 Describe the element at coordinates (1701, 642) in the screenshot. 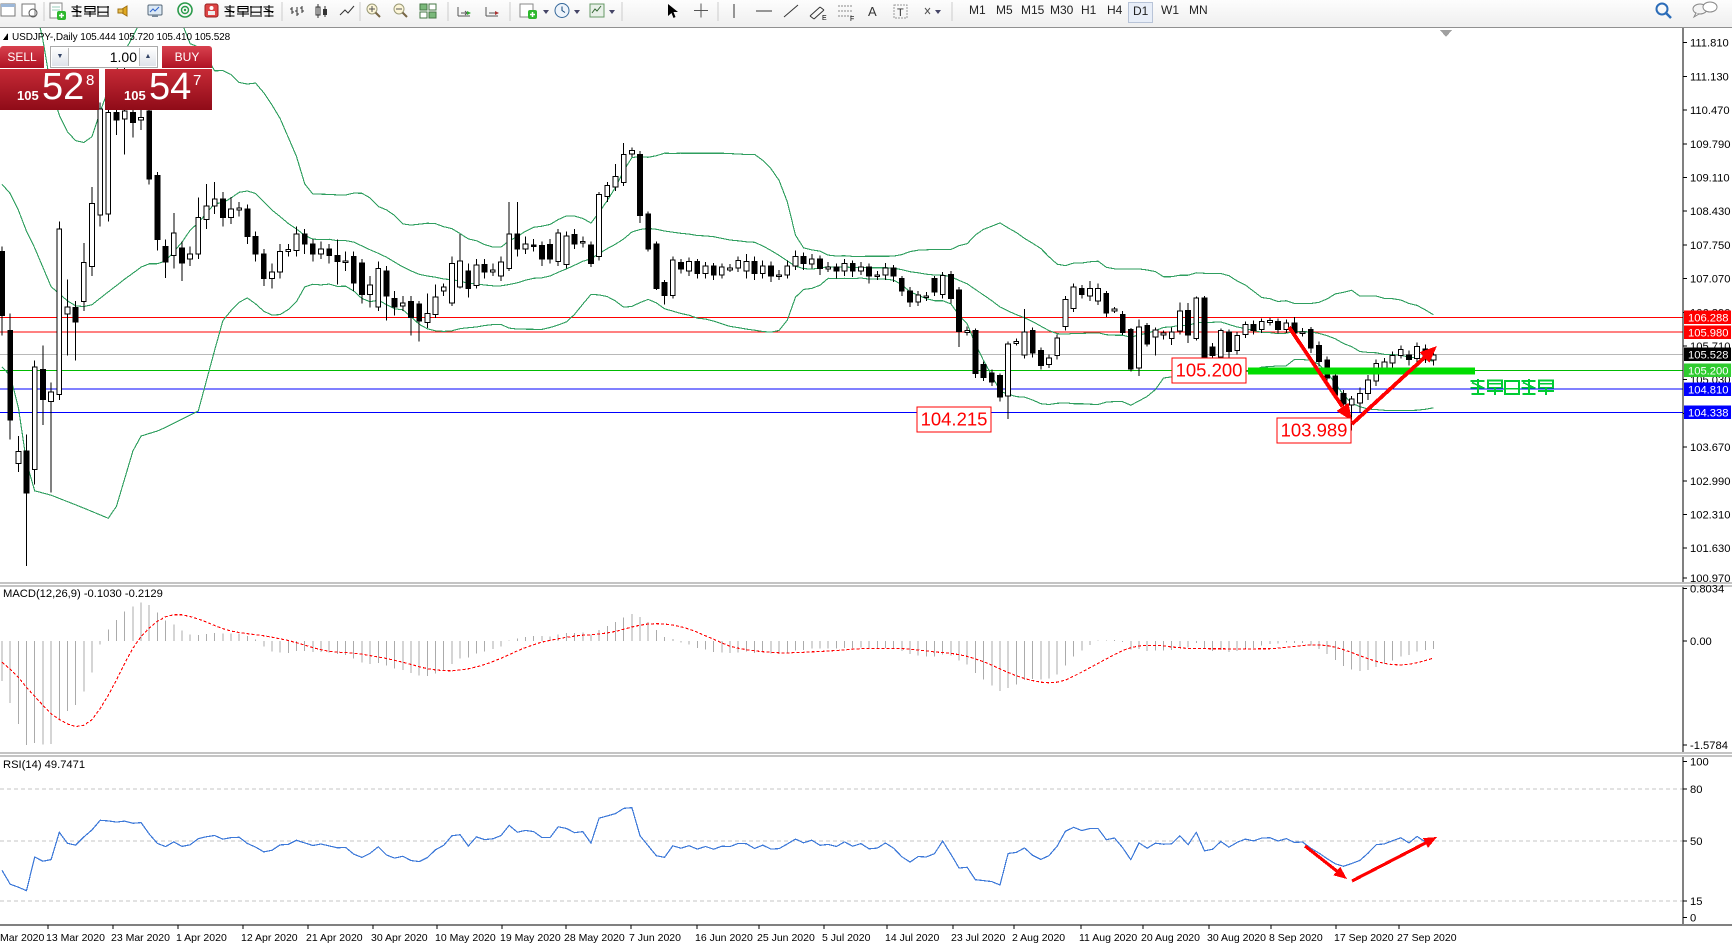

I see `svg-text: 0.00` at that location.